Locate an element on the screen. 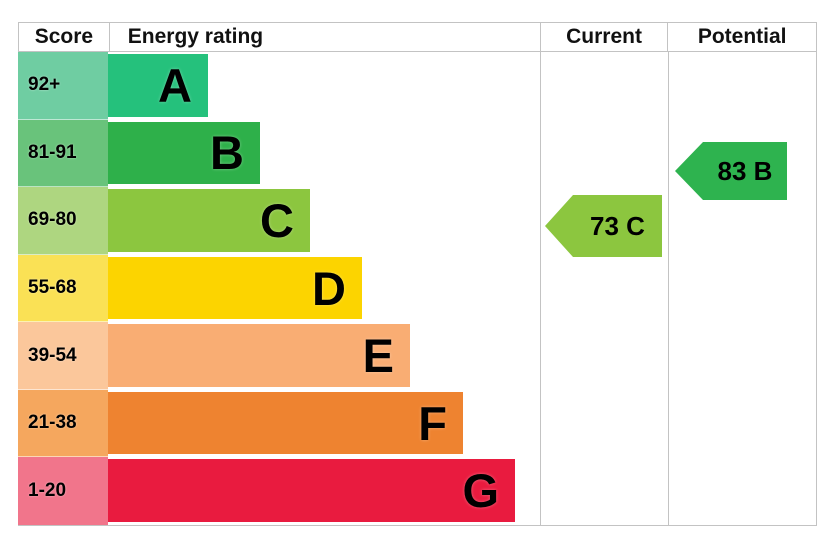 Image resolution: width=820 pixels, height=547 pixels. band-row-g: 1-20 G is located at coordinates (417, 491).